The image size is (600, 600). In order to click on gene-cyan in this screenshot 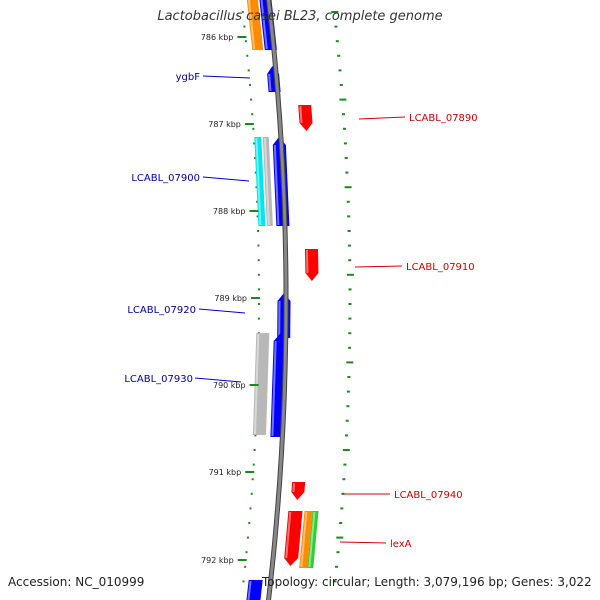, I will do `click(260, 181)`.